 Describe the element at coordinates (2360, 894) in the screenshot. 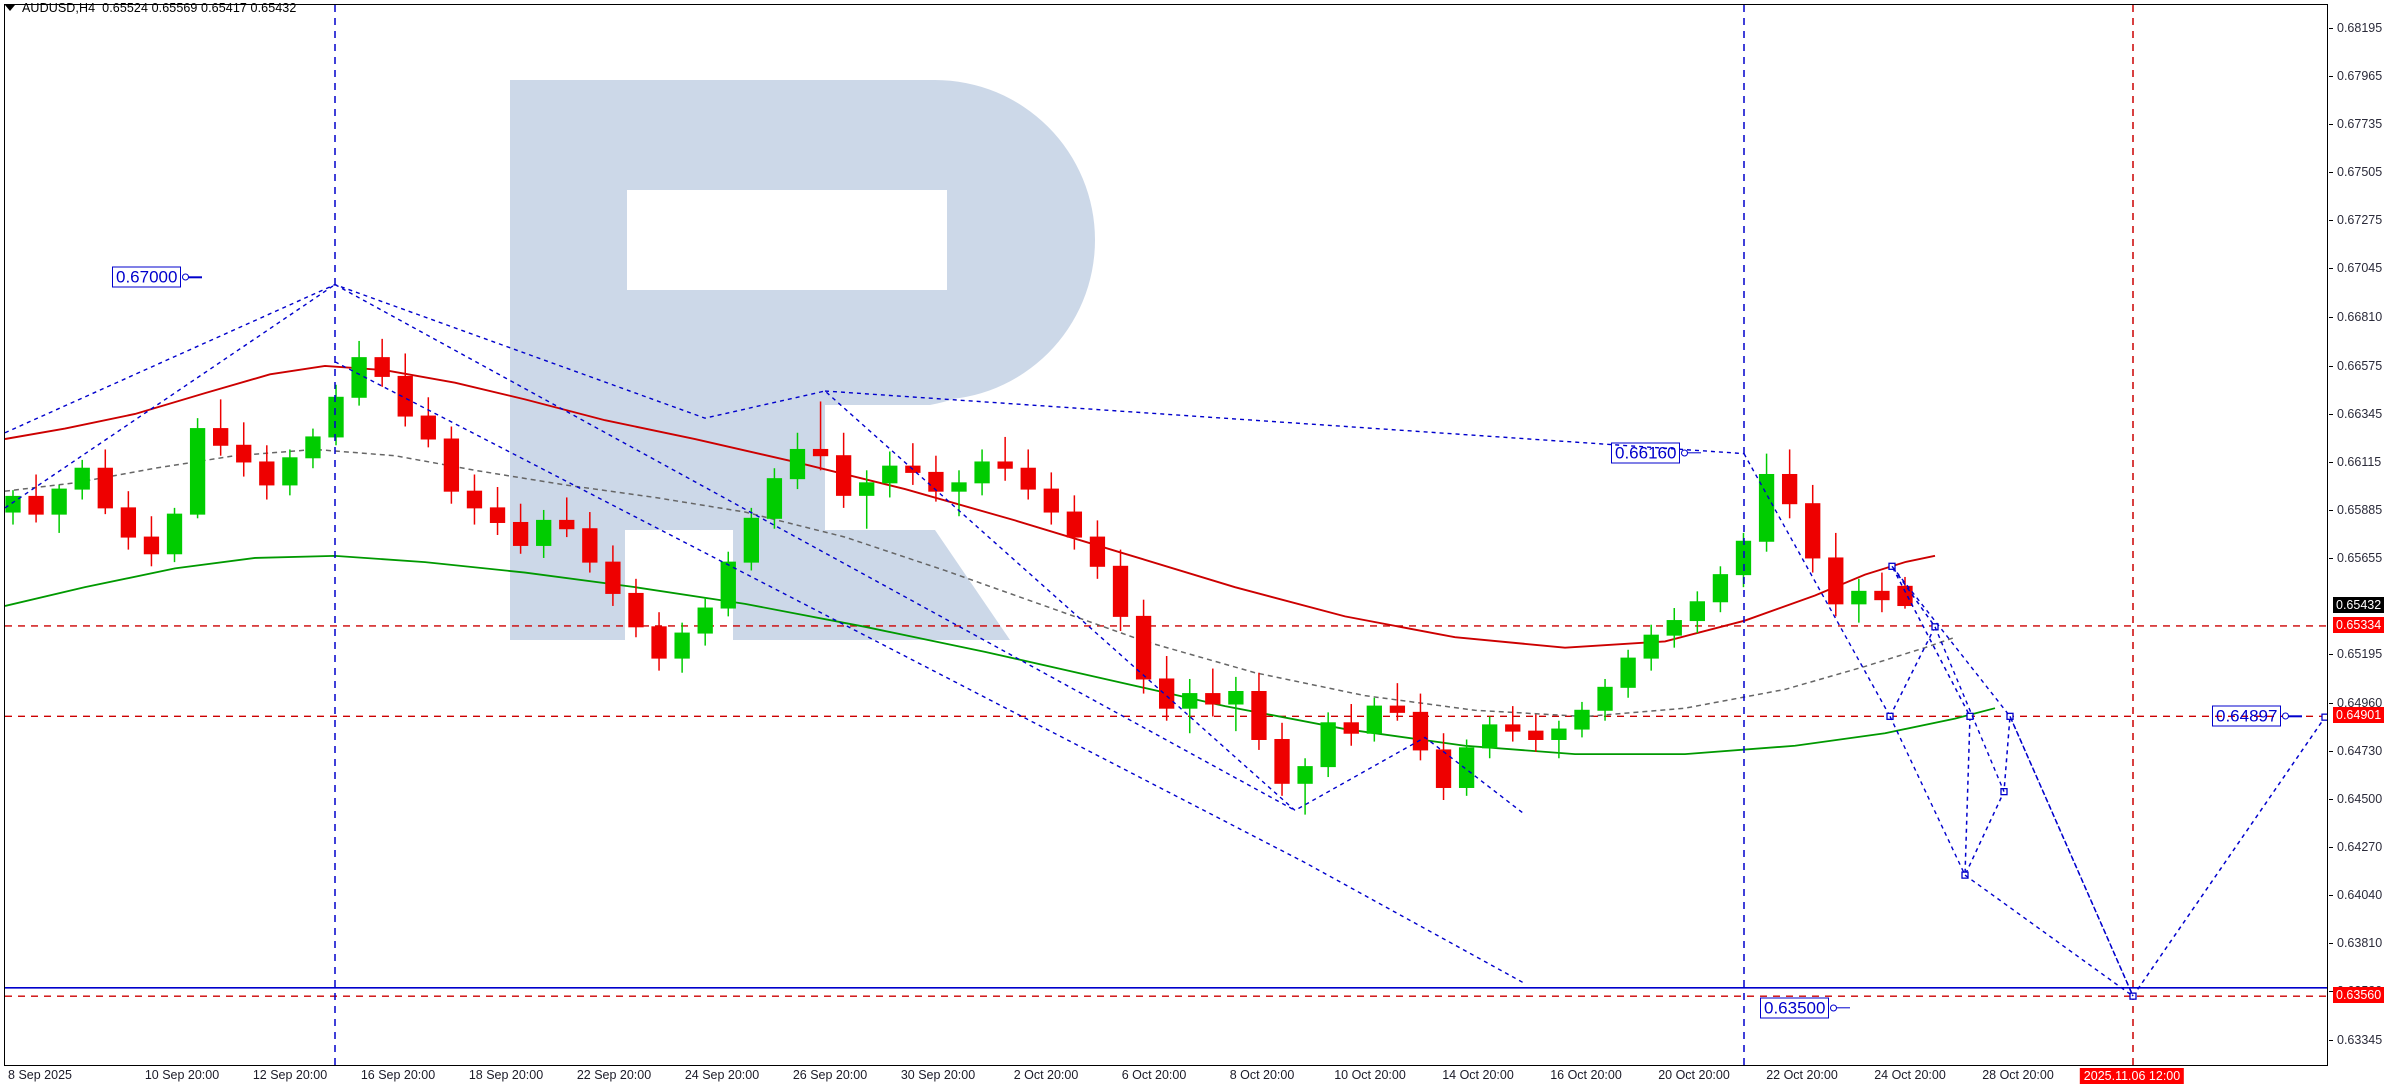

I see `price-axis-label: 0.64040` at that location.